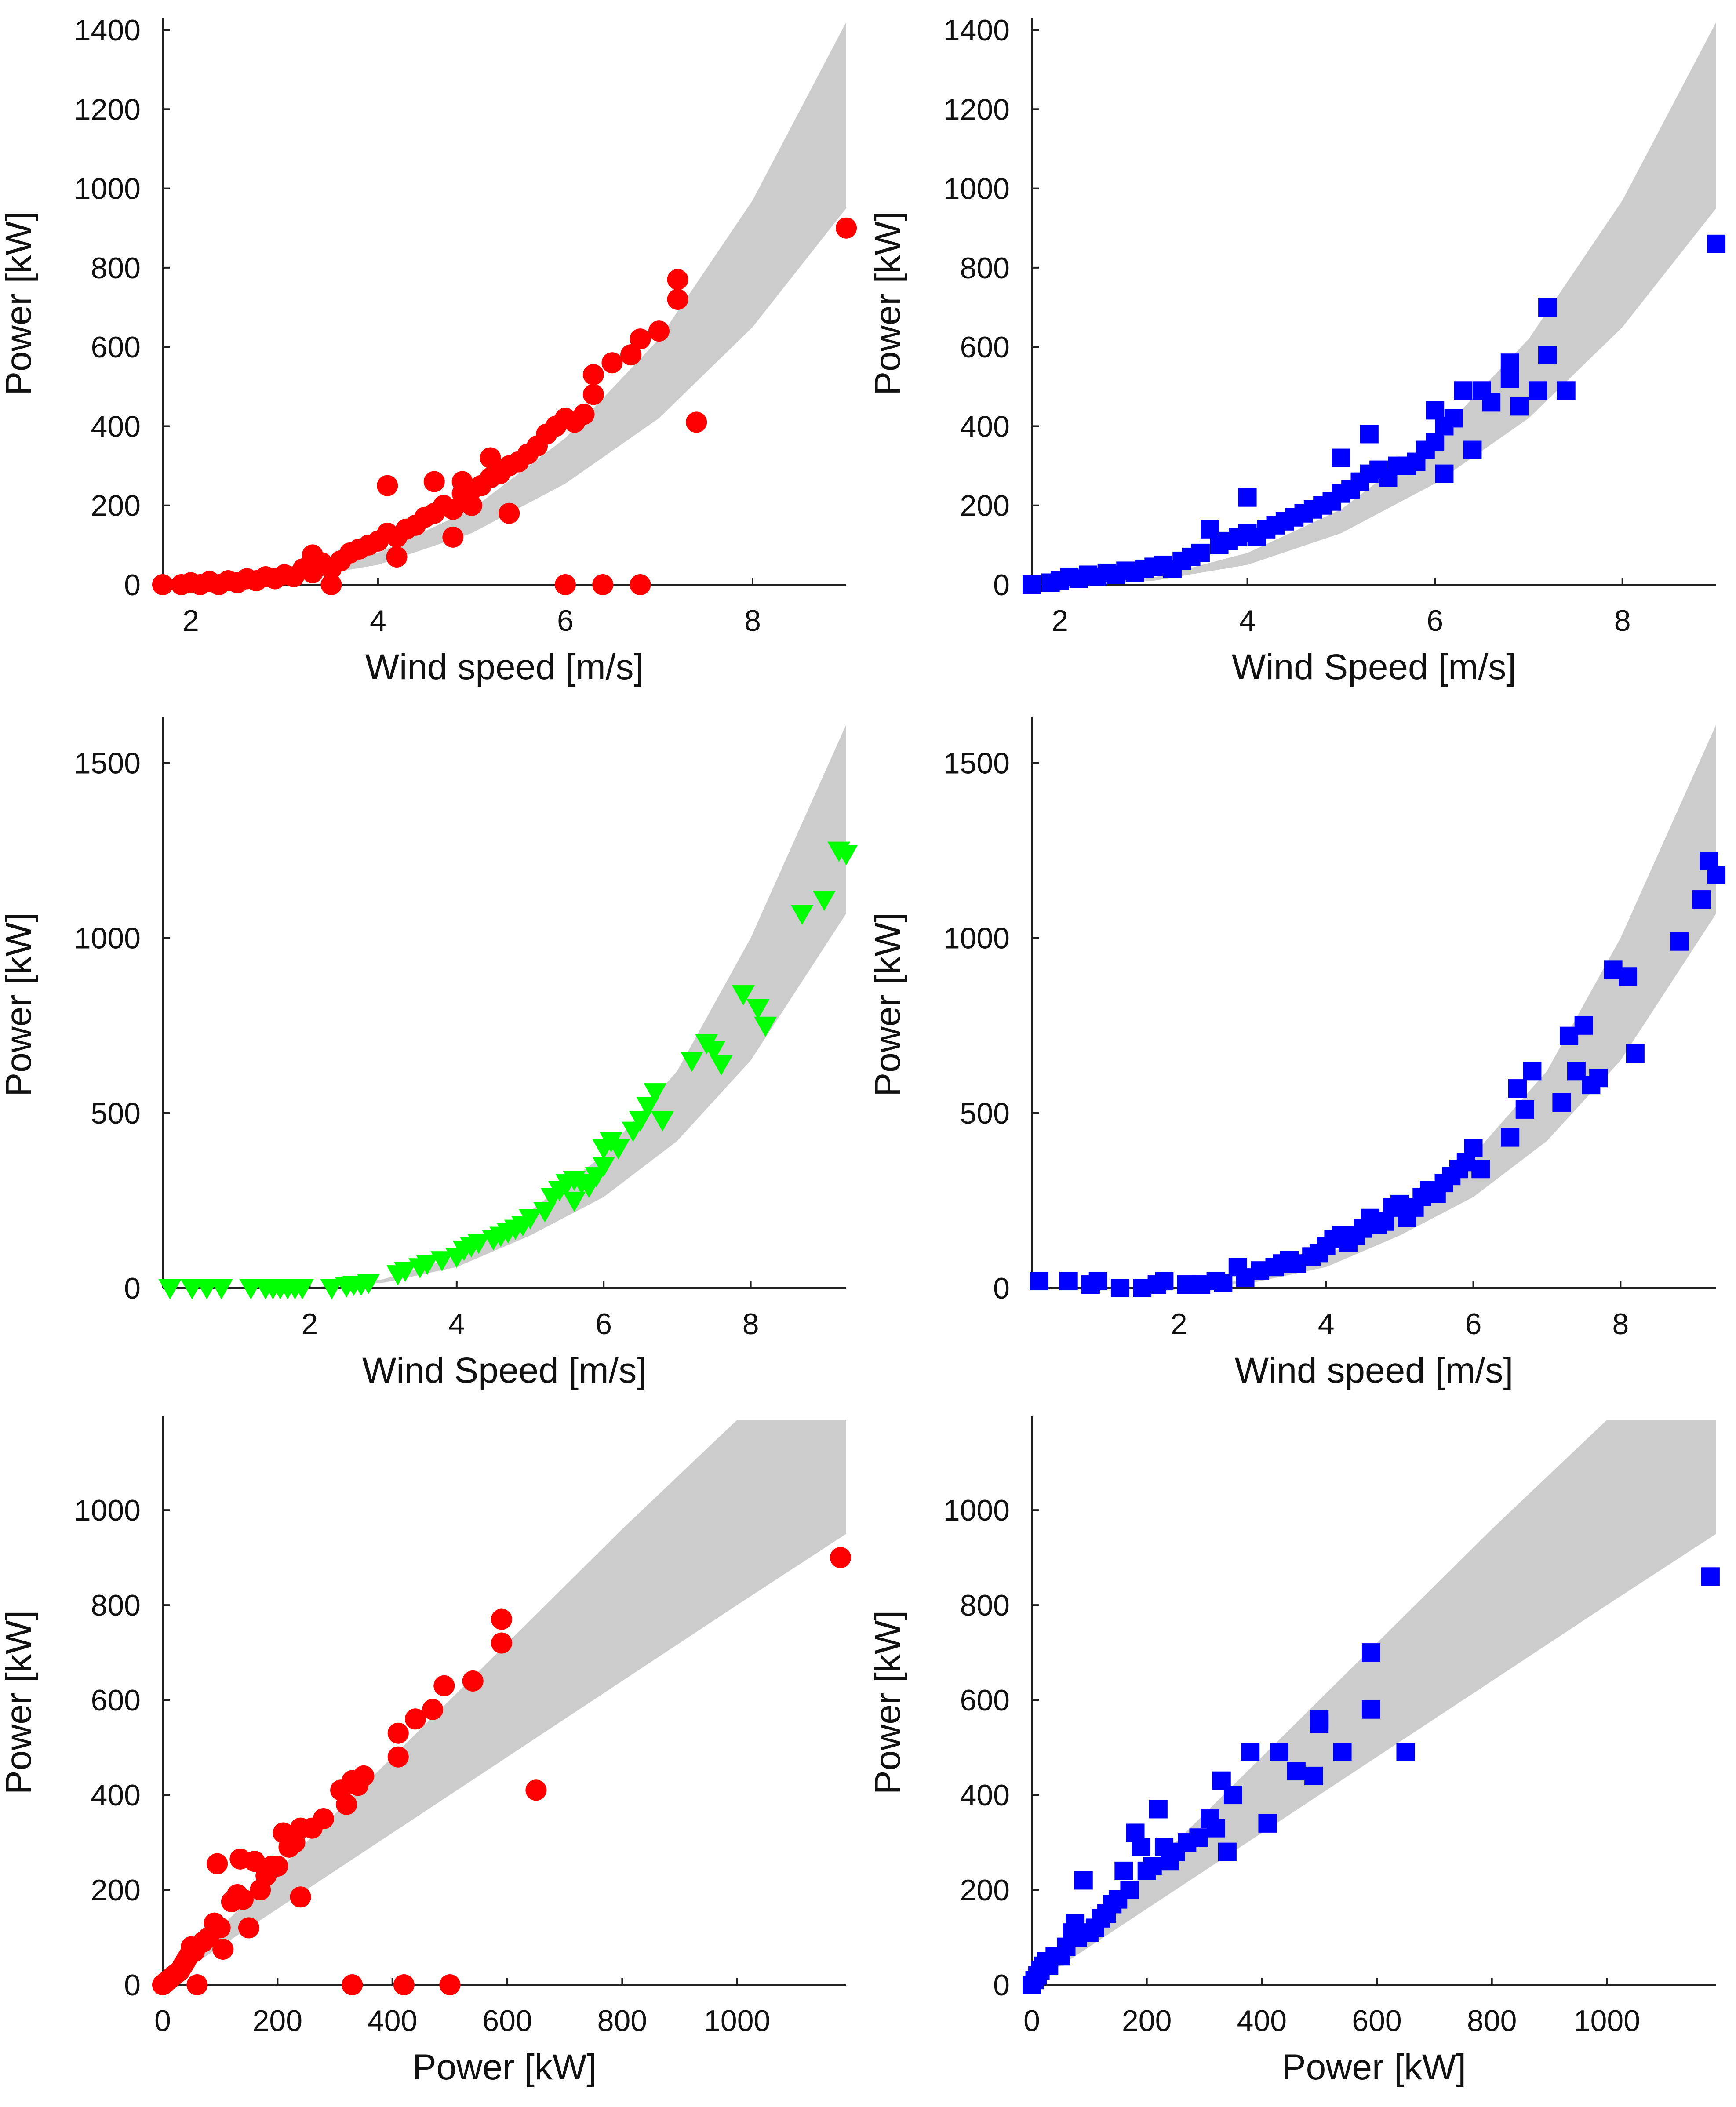 The image size is (1736, 2107). I want to click on y-tick-label: 1200, so click(976, 110).